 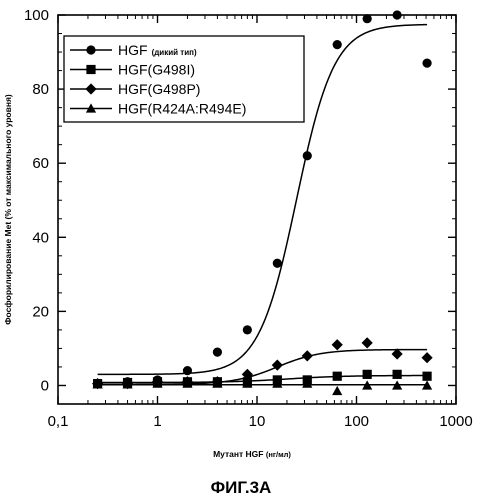 What do you see at coordinates (238, 454) in the screenshot?
I see `x-axis-title-main: Мутант HGF` at bounding box center [238, 454].